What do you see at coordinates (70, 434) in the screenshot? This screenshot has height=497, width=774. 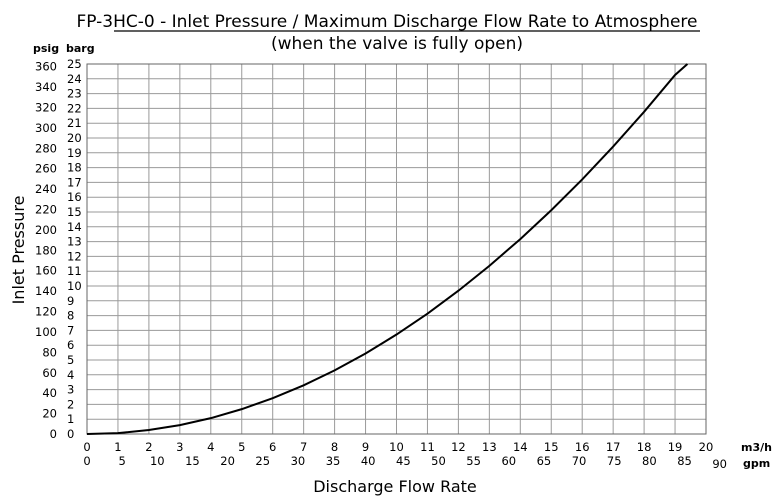 I see `y-tick-label-barg: 0` at bounding box center [70, 434].